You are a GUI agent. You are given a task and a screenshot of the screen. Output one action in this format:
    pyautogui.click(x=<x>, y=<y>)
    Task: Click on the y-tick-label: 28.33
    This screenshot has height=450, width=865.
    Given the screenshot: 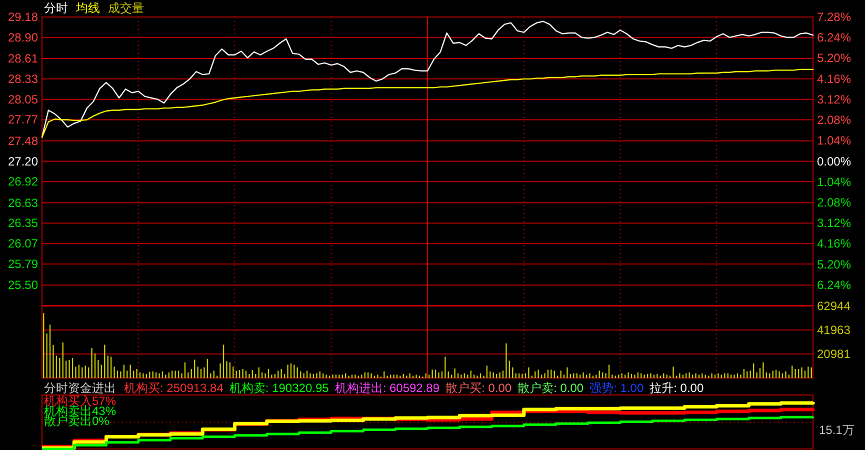 What is the action you would take?
    pyautogui.click(x=23, y=79)
    